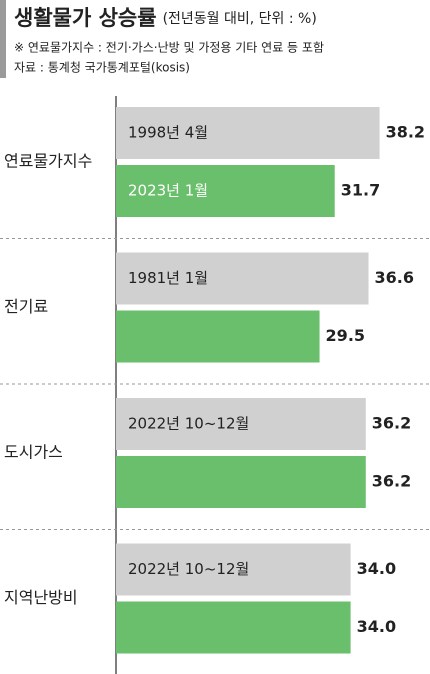 The width and height of the screenshot is (430, 674). I want to click on value-label: 38.2, so click(405, 132).